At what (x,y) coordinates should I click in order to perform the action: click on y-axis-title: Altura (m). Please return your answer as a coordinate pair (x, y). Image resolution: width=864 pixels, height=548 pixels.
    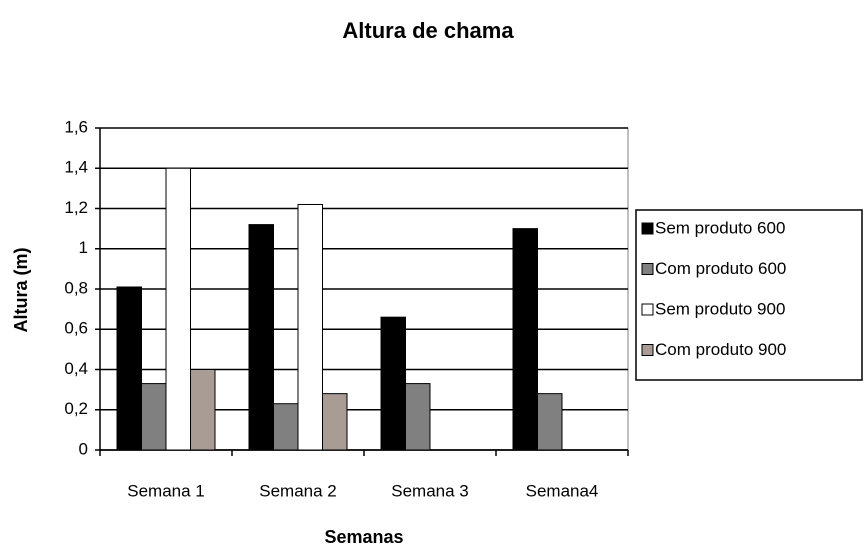
    Looking at the image, I should click on (21, 289).